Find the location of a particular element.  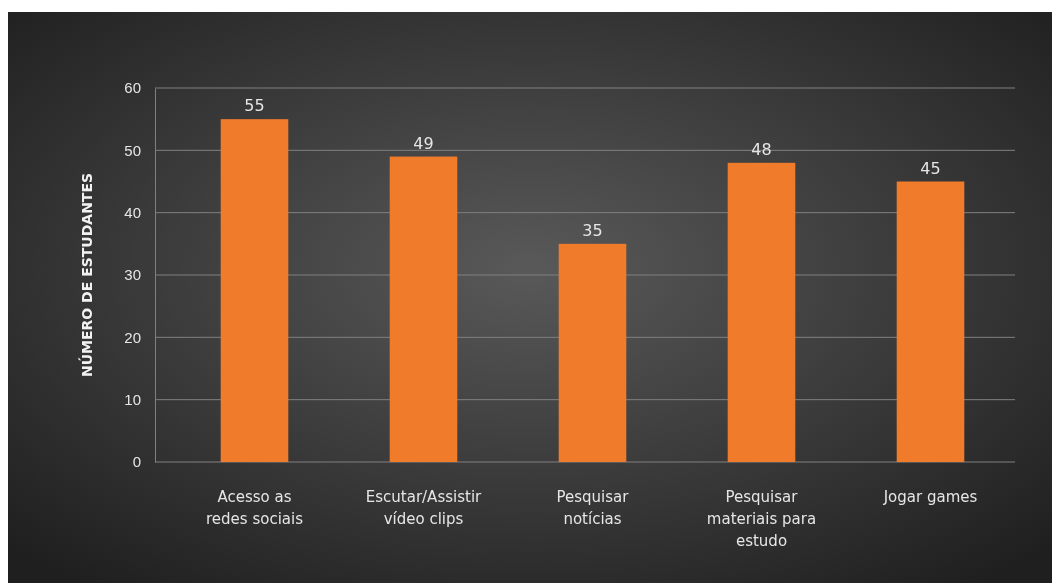

x-tick-label: Pesquisar notícias is located at coordinates (593, 508).